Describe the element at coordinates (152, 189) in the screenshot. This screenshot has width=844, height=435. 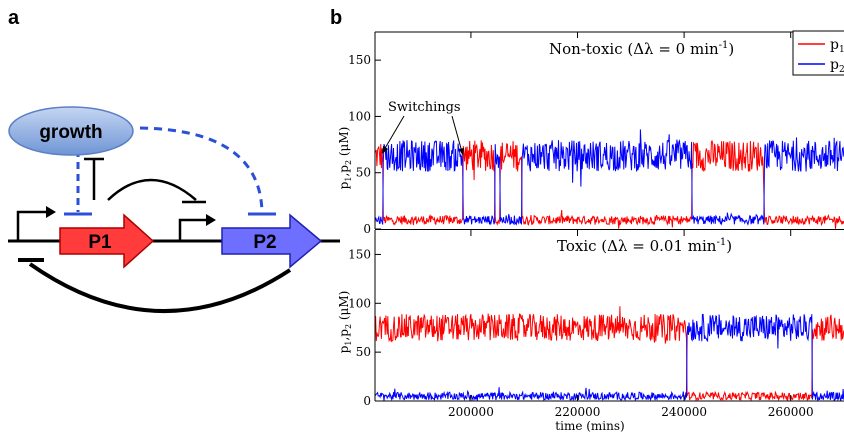
I see `p1-inhibits-p2-arc` at that location.